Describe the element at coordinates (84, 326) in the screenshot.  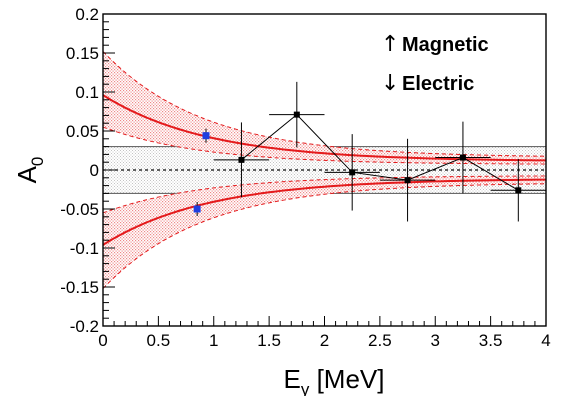
I see `y-tick-label: -0.2` at that location.